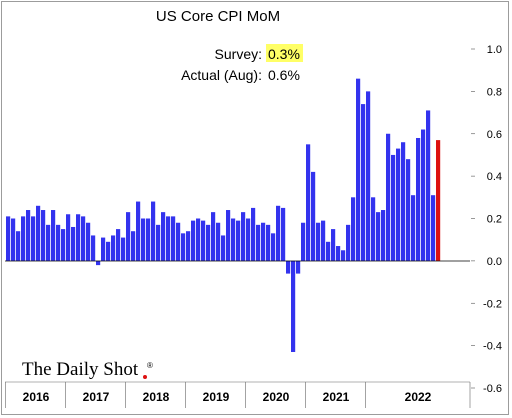  Describe the element at coordinates (492, 347) in the screenshot. I see `y-tick-label: -0.4` at that location.